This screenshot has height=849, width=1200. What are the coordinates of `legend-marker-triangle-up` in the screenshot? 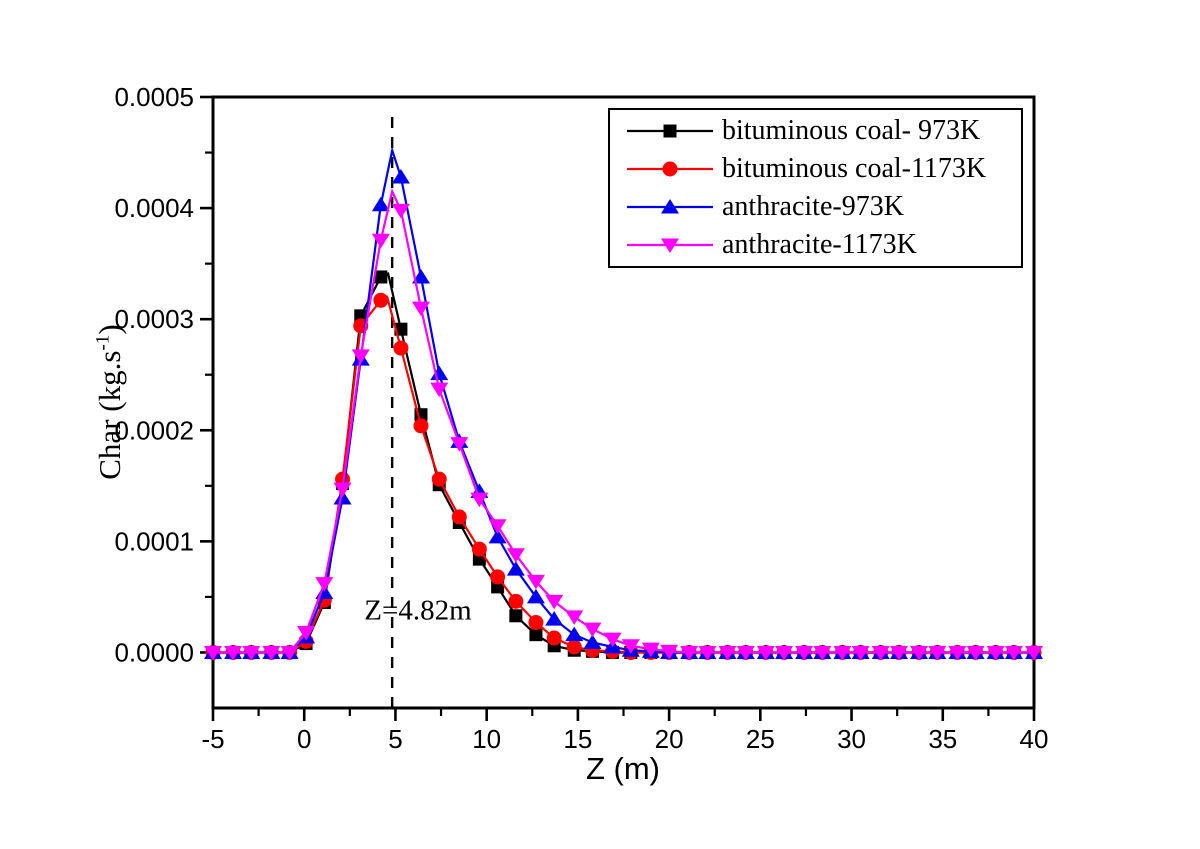 It's located at (670, 206).